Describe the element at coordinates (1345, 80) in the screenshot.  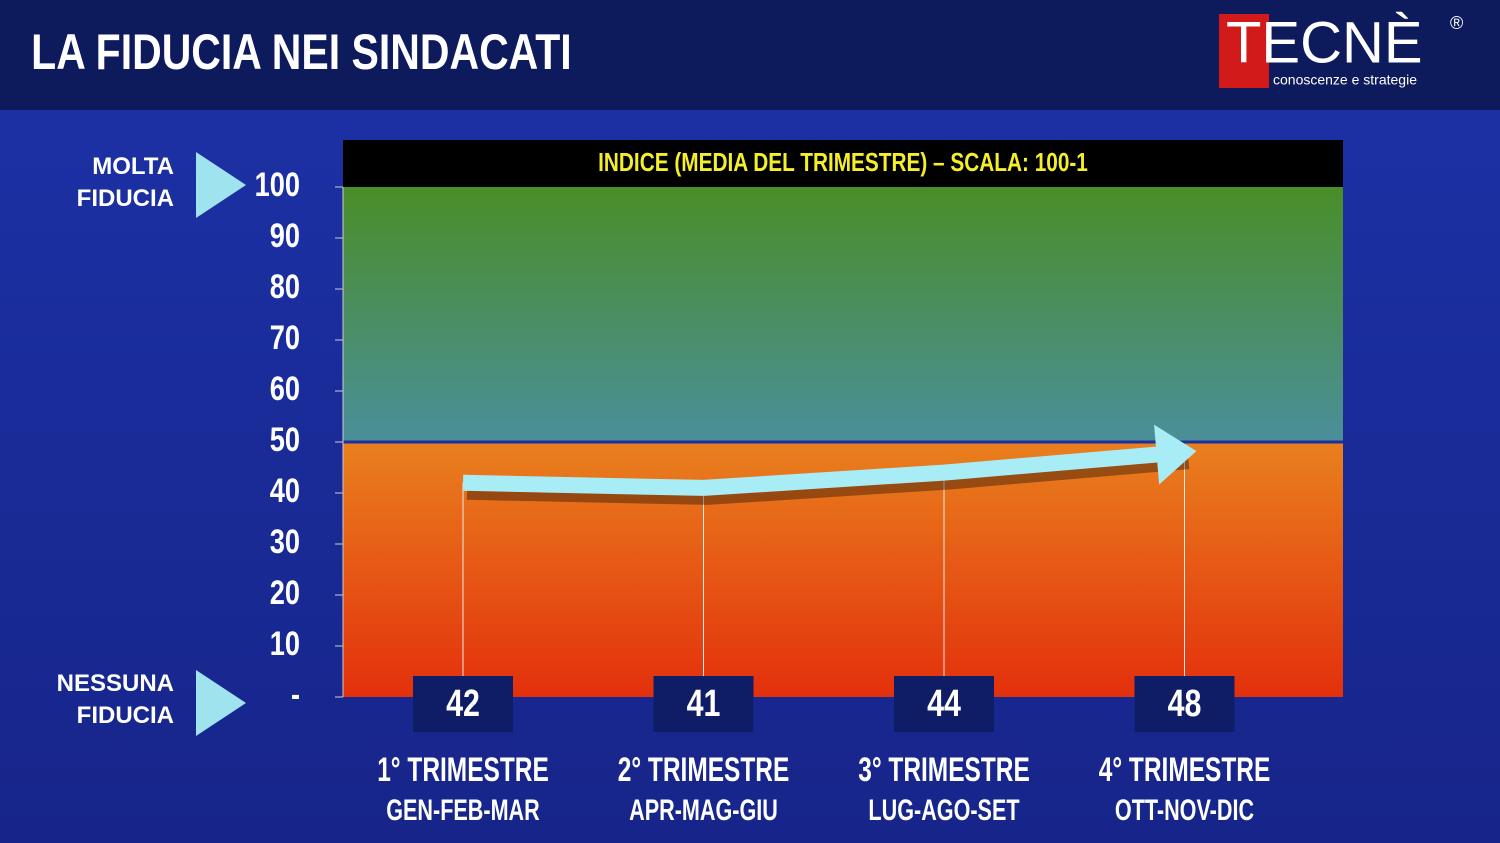
I see `logo-tagline: conoscenze e strategie` at that location.